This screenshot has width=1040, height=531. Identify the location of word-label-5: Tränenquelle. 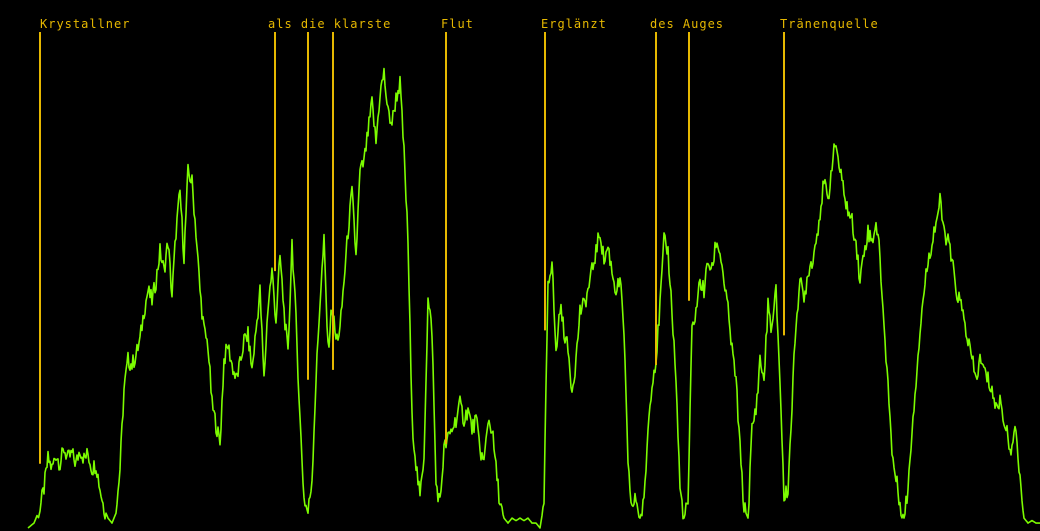
(829, 24).